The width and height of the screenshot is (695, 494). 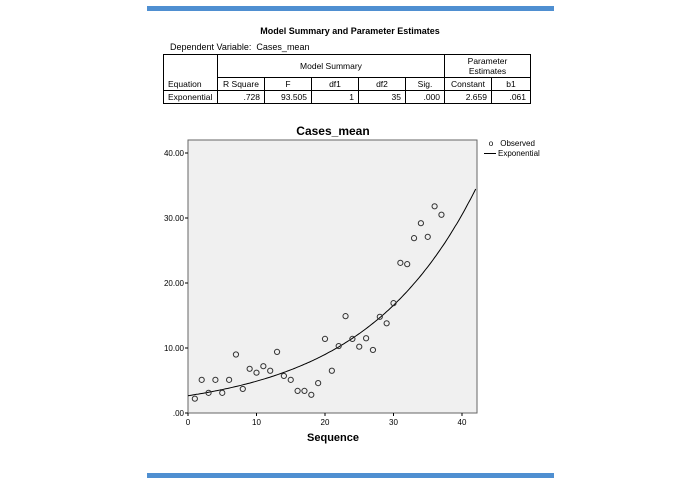 What do you see at coordinates (487, 66) in the screenshot?
I see `group-parameter-estimates: Parameter Estimates` at bounding box center [487, 66].